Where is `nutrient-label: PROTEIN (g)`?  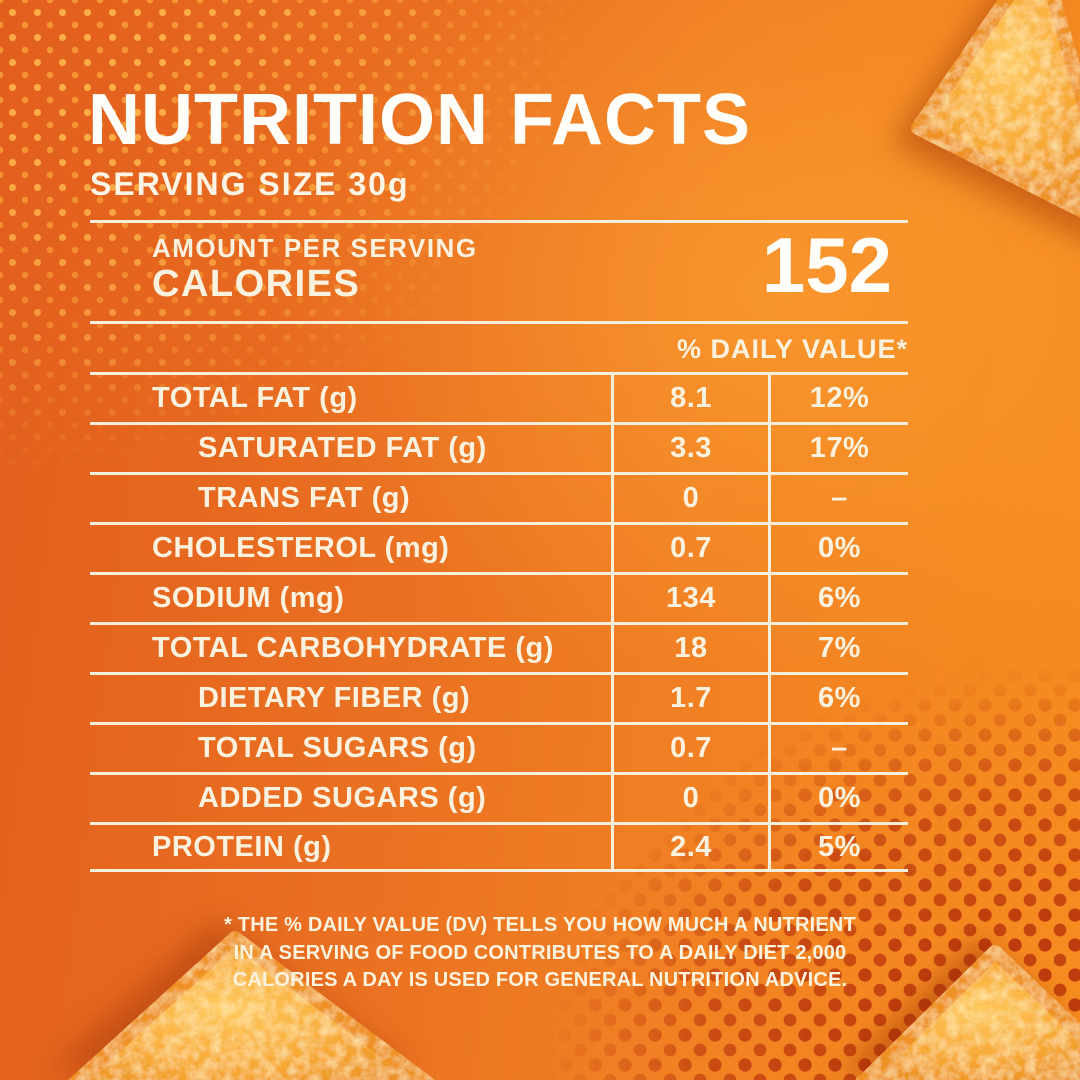
nutrient-label: PROTEIN (g) is located at coordinates (242, 846).